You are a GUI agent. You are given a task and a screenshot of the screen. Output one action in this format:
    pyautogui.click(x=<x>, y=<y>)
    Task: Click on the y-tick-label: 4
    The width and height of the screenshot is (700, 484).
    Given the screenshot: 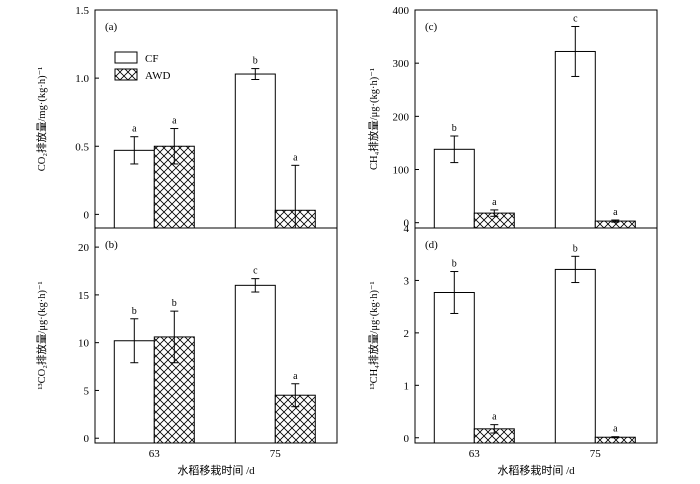 What is the action you would take?
    pyautogui.click(x=407, y=229)
    